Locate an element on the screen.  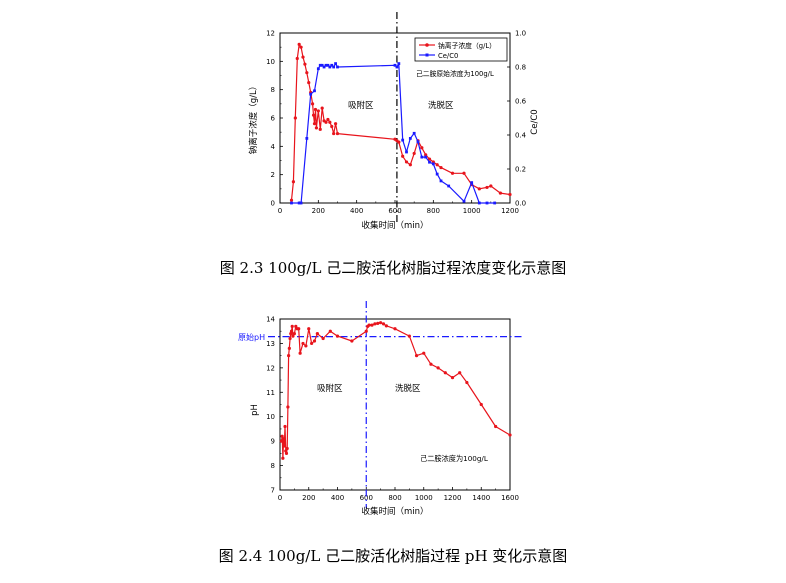
chart2-series-0-line is located at coordinates (395, 390).